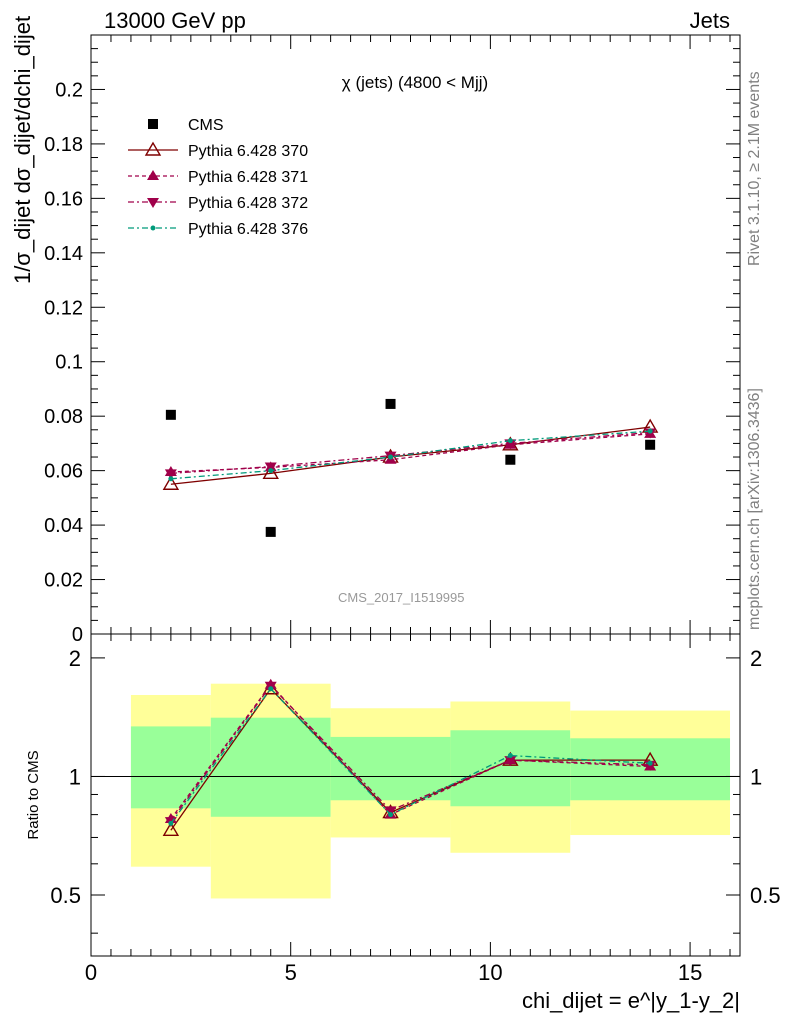 The width and height of the screenshot is (786, 1024). What do you see at coordinates (756, 776) in the screenshot?
I see `ratio-ytick-label-right: 1` at bounding box center [756, 776].